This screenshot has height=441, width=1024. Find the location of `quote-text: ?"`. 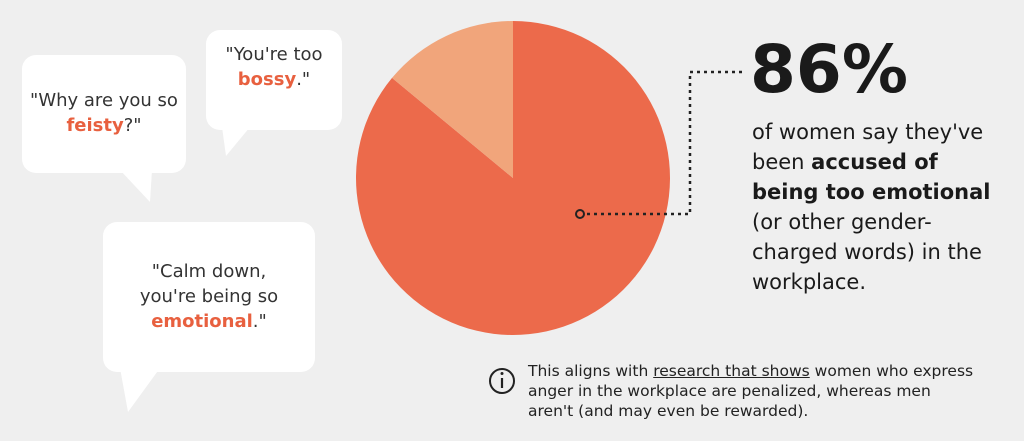

quote-text: ?" is located at coordinates (132, 125).